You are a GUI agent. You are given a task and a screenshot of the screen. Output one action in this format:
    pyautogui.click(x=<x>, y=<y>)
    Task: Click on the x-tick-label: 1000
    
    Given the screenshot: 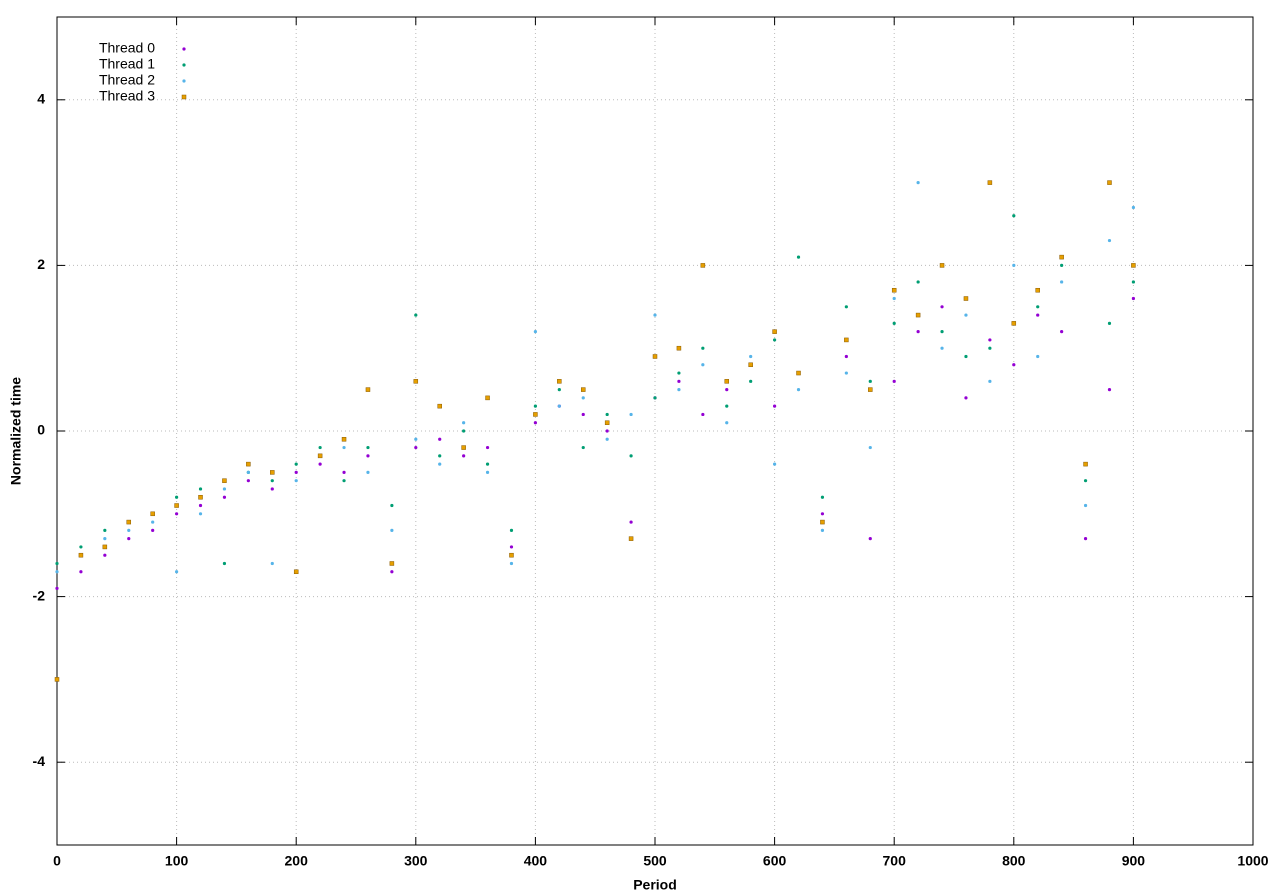 What is the action you would take?
    pyautogui.click(x=1252, y=861)
    